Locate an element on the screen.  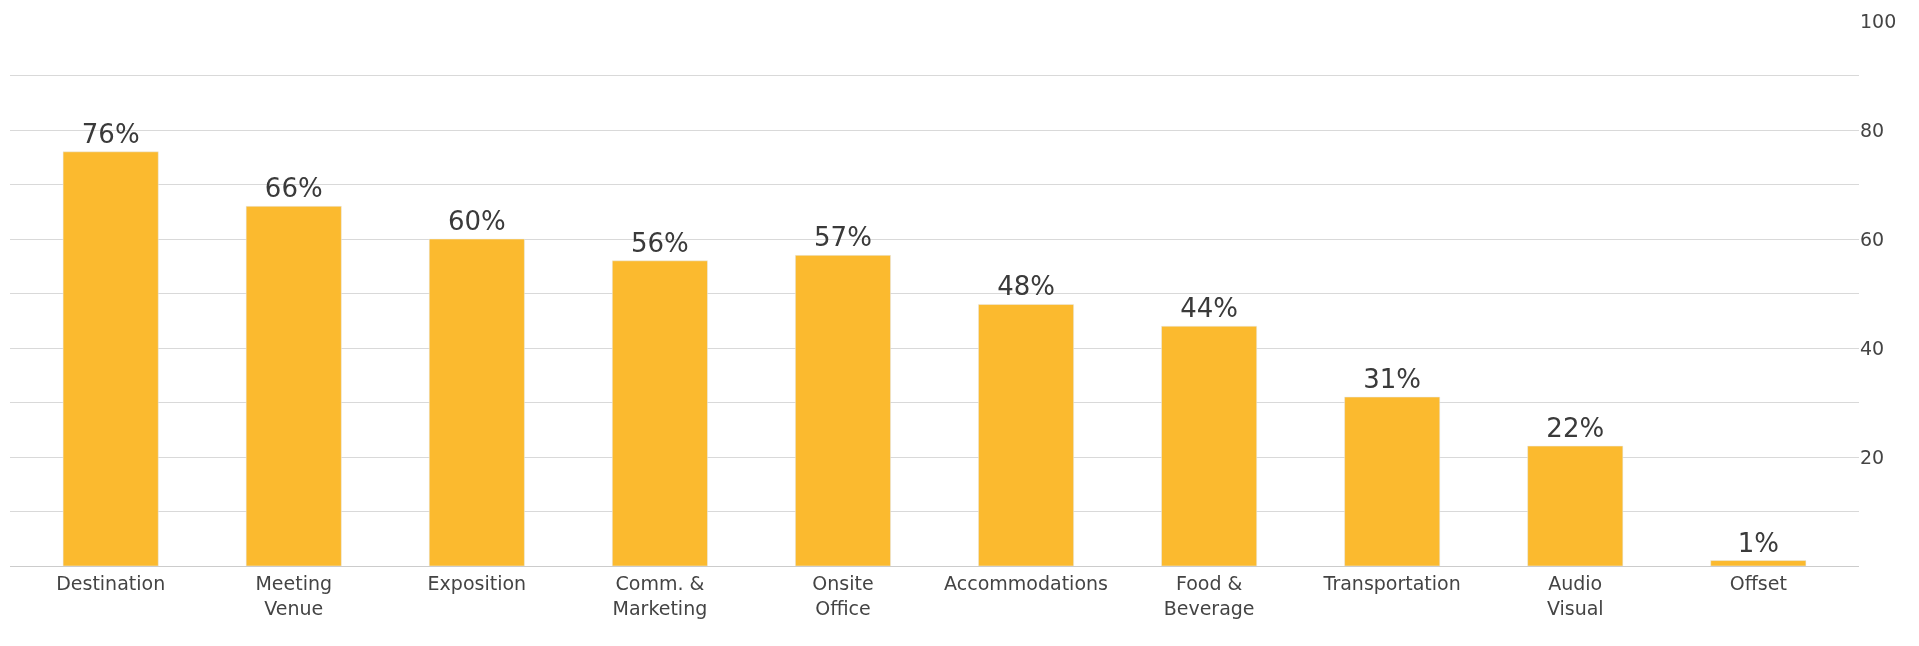
x-tick-label: Meeting Venue is located at coordinates (294, 595).